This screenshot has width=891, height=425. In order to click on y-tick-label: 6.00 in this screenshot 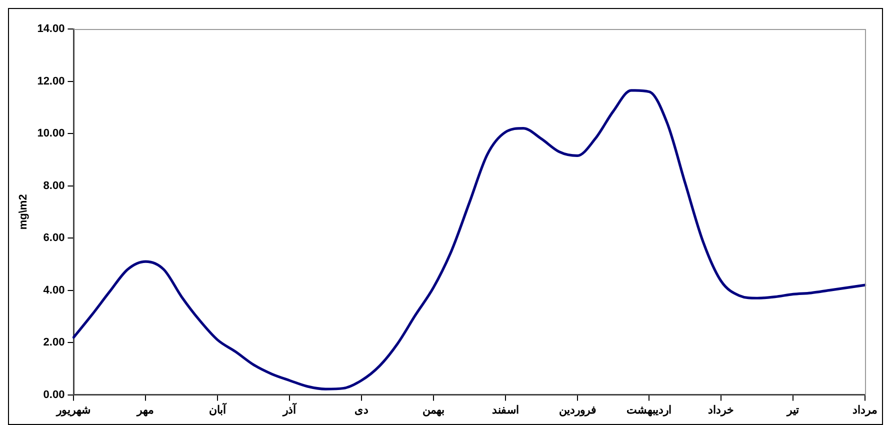, I will do `click(54, 238)`.